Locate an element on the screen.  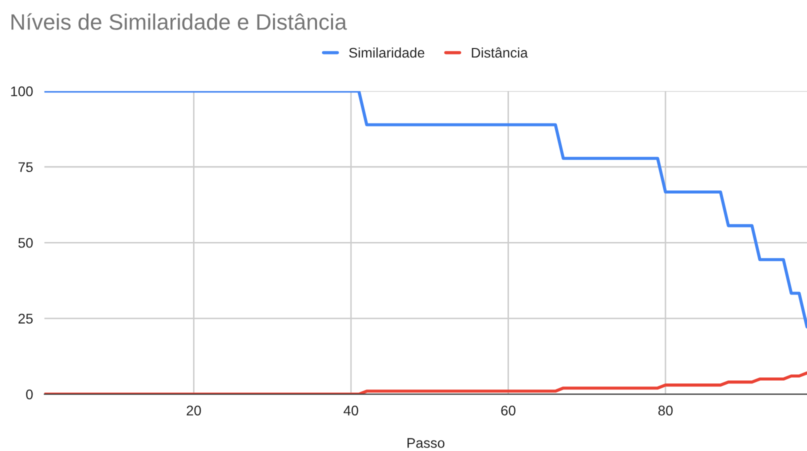
chart-title: Níveis de Similaridade e Distância is located at coordinates (179, 21).